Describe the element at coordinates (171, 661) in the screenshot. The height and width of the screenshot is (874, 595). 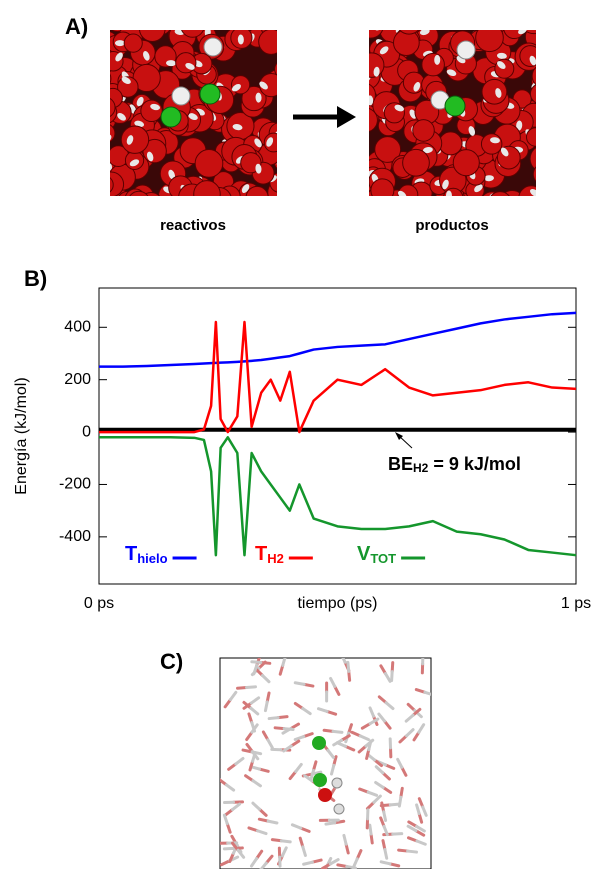
I see `panel-label: C)` at that location.